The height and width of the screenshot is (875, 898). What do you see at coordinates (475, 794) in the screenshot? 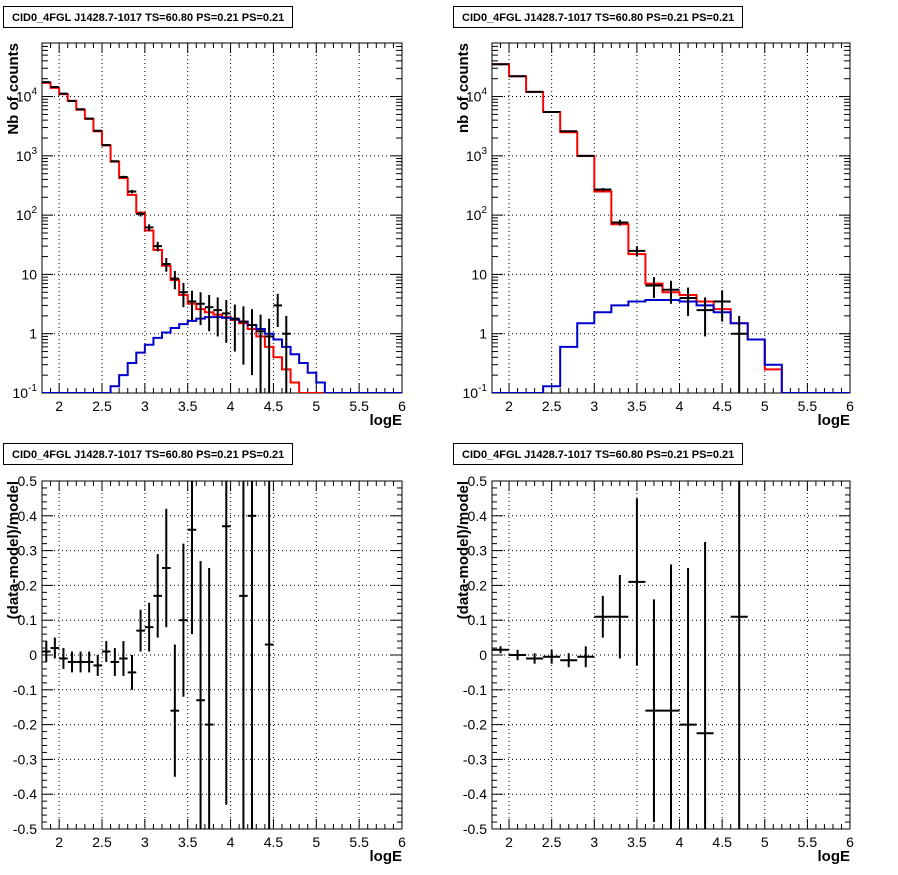
I see `y-tick-label: -0.4` at bounding box center [475, 794].